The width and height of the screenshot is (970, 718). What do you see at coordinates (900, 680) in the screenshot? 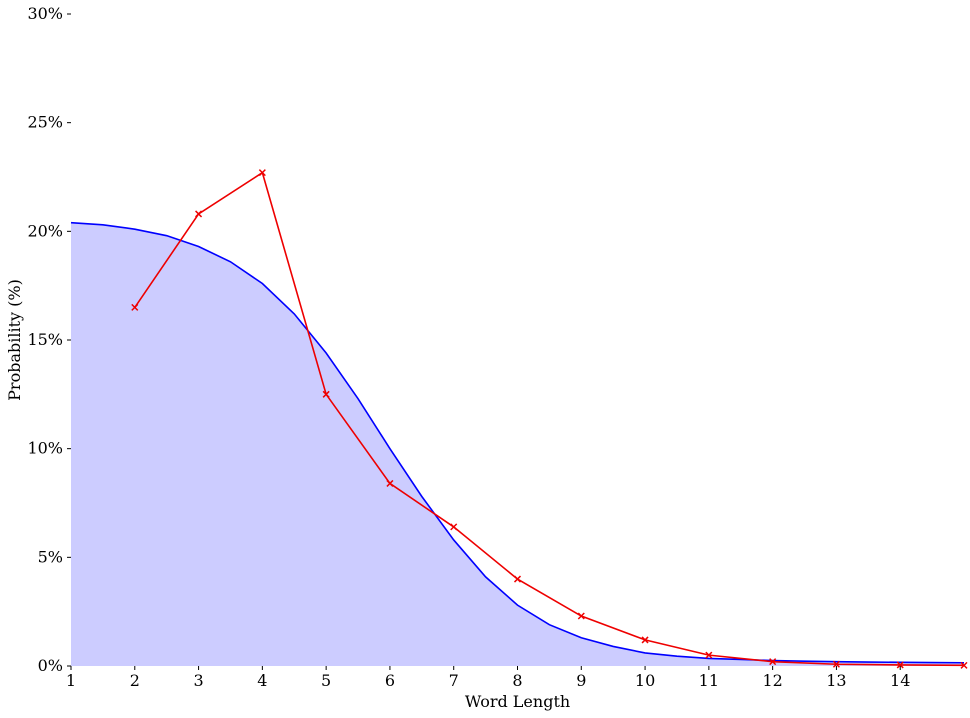
I see `x-tick-label: 14` at bounding box center [900, 680].